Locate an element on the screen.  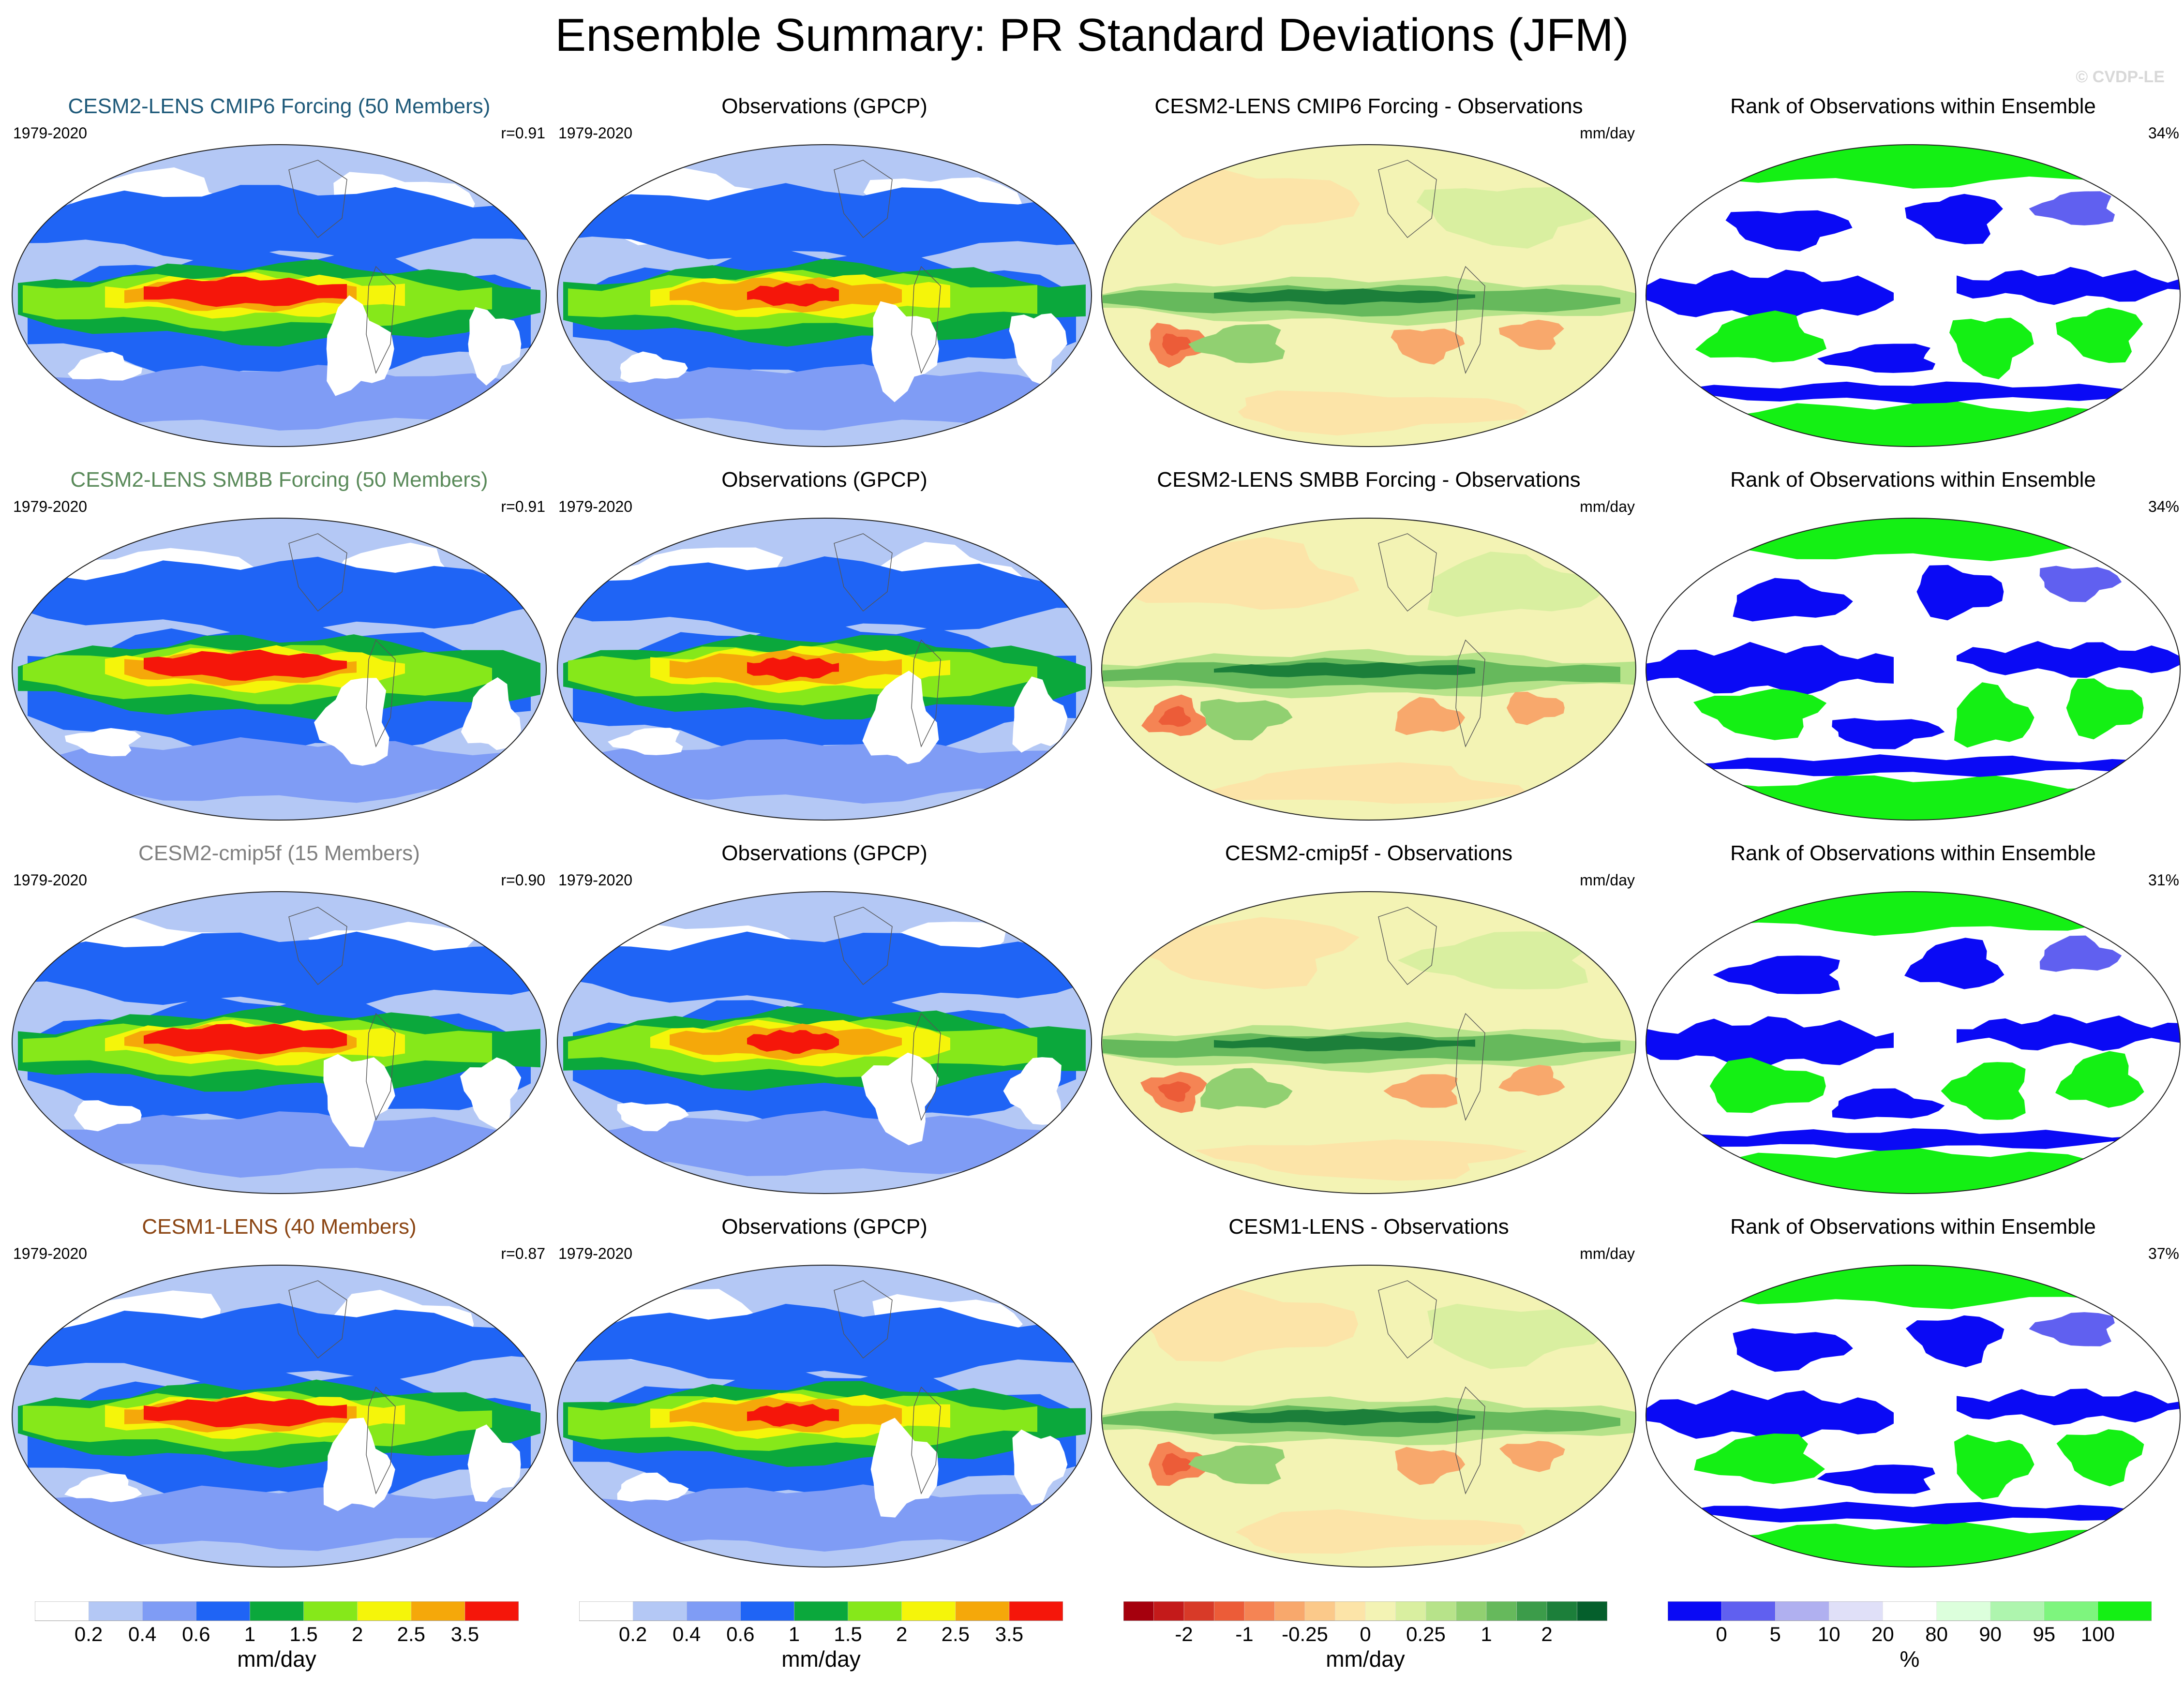
panel-obs-row4: Observations (GPCP) 1979-2020 is located at coordinates (824, 1394).